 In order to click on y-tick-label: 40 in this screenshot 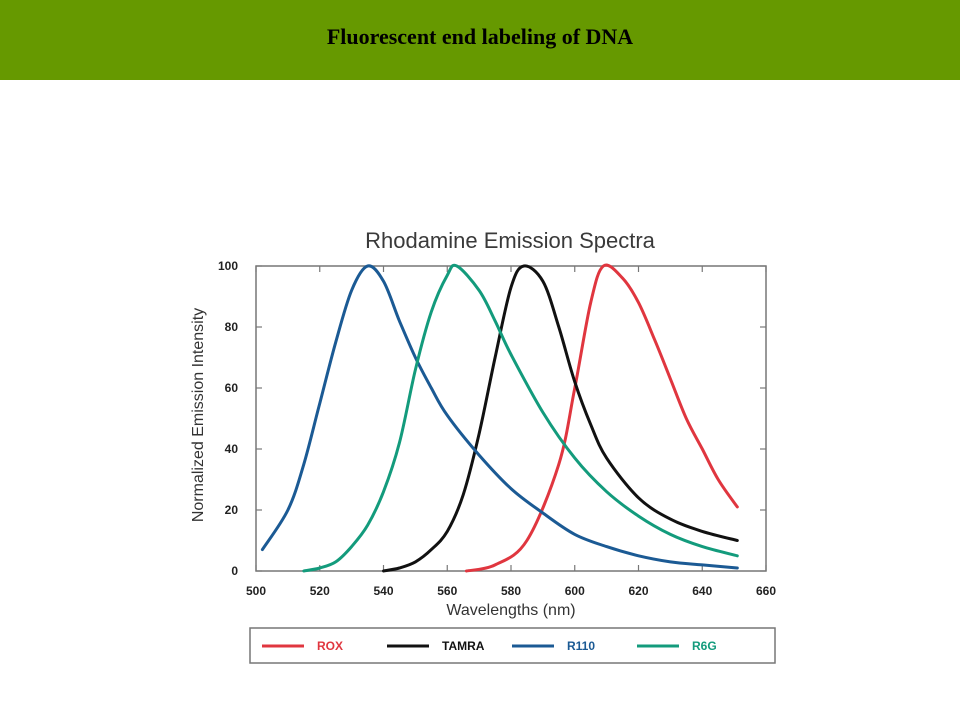, I will do `click(232, 449)`.